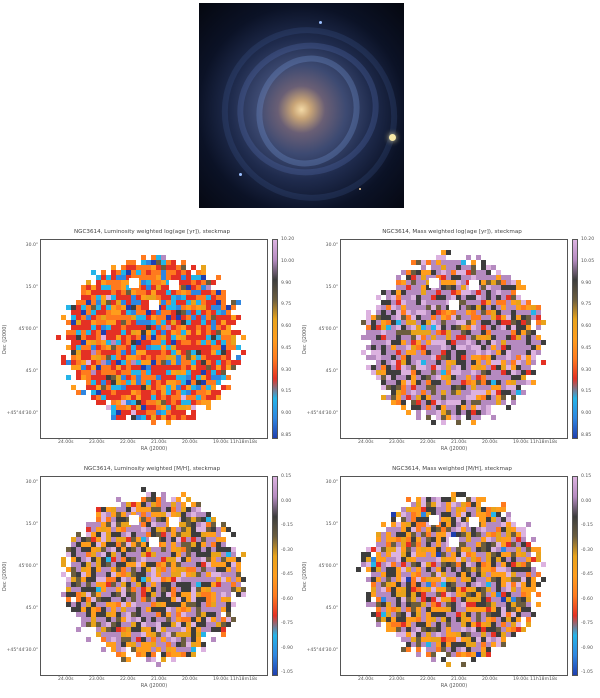 The image size is (600, 698). I want to click on colorbar-tick-label: 0.15, so click(586, 476).